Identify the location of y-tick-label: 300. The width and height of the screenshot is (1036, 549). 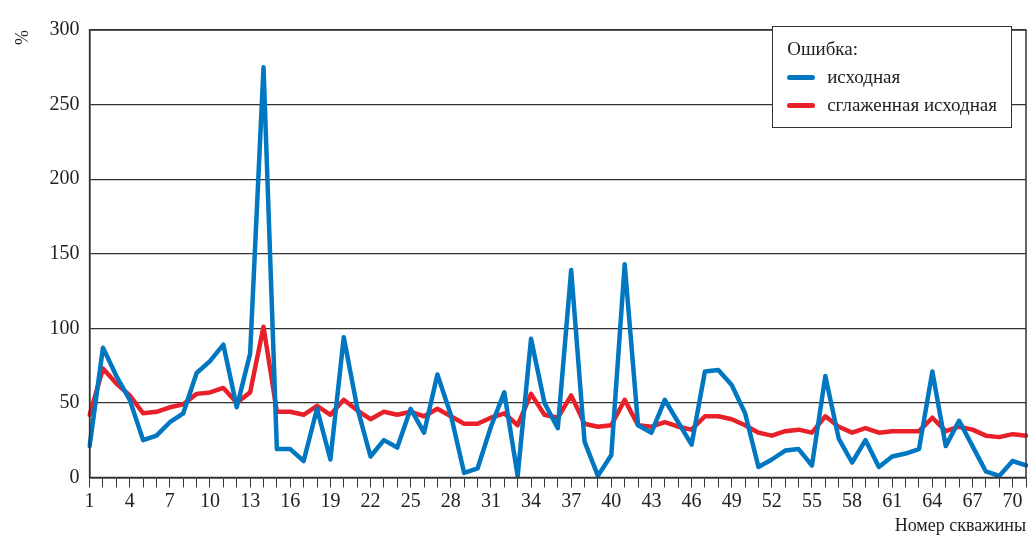
(64, 28).